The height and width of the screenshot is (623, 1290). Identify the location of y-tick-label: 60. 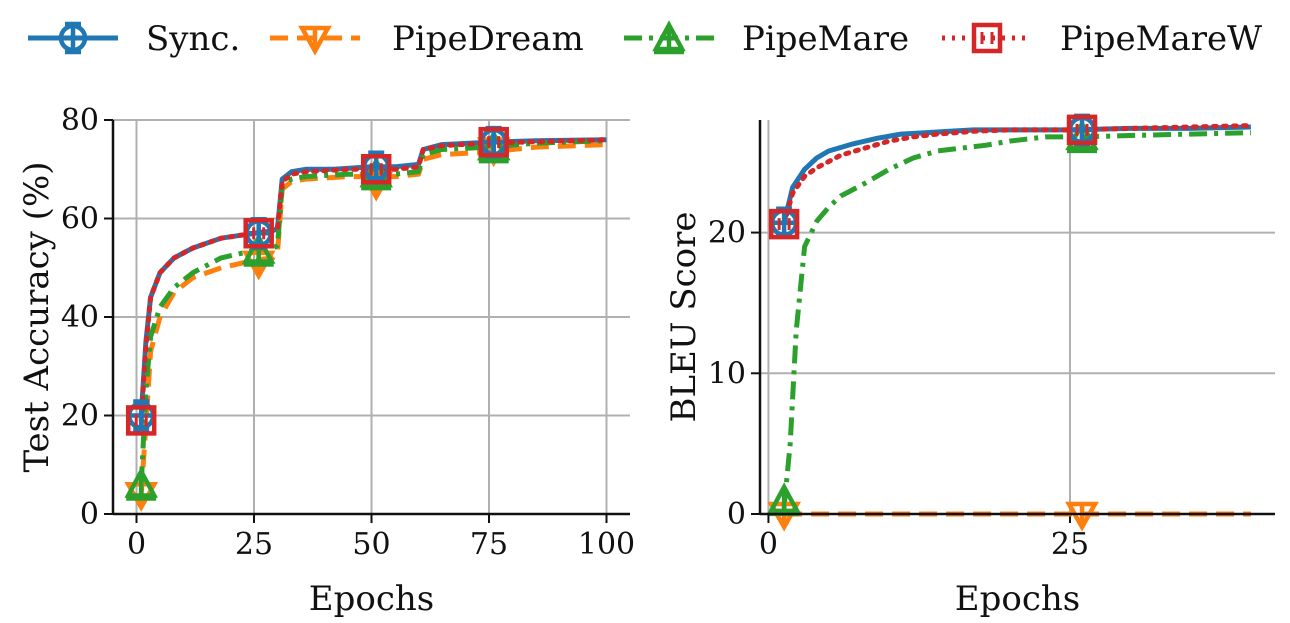
(80, 219).